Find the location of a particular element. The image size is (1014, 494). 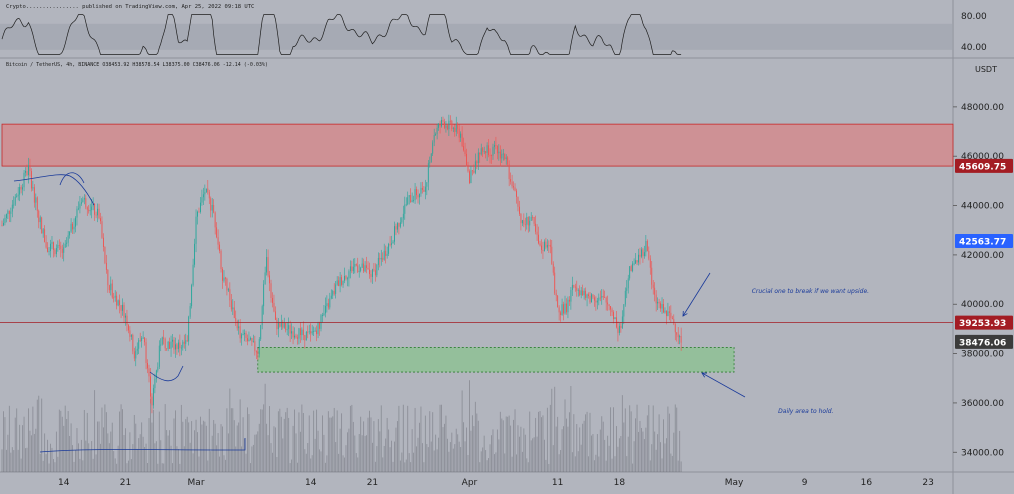

annotation-arrow-upper-head is located at coordinates (685, 313).